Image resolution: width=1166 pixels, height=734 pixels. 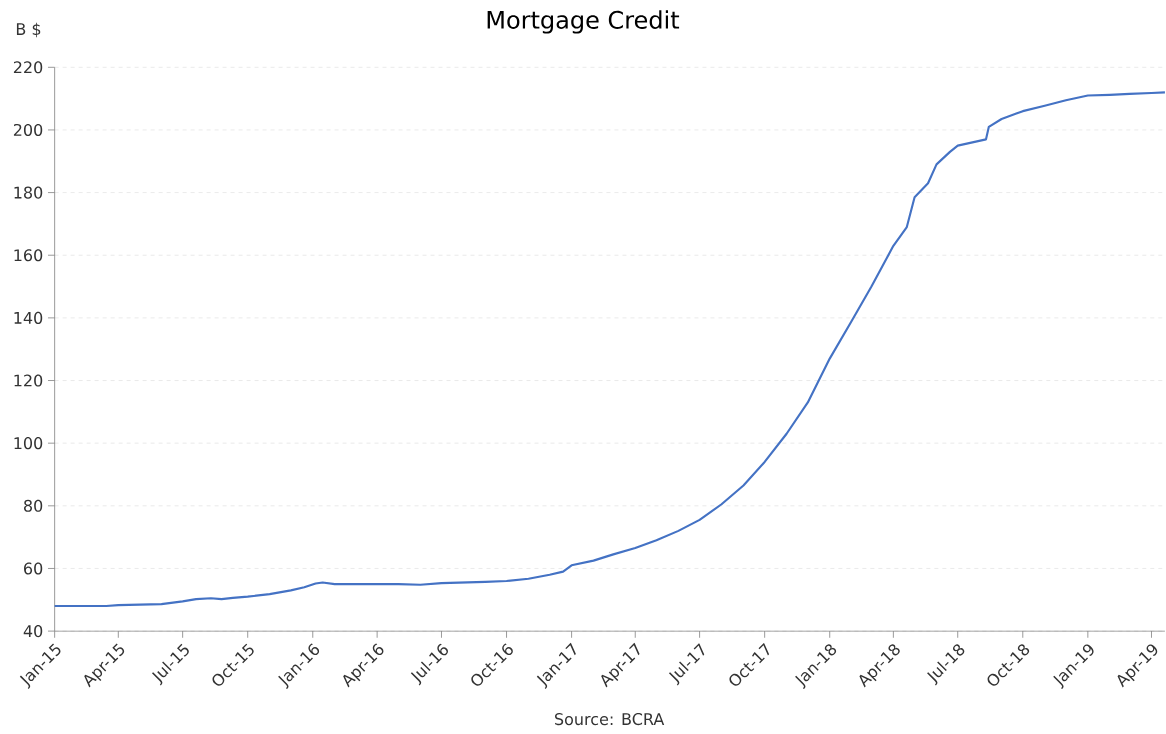 What do you see at coordinates (583, 22) in the screenshot?
I see `chart-title: Mortgage Credit` at bounding box center [583, 22].